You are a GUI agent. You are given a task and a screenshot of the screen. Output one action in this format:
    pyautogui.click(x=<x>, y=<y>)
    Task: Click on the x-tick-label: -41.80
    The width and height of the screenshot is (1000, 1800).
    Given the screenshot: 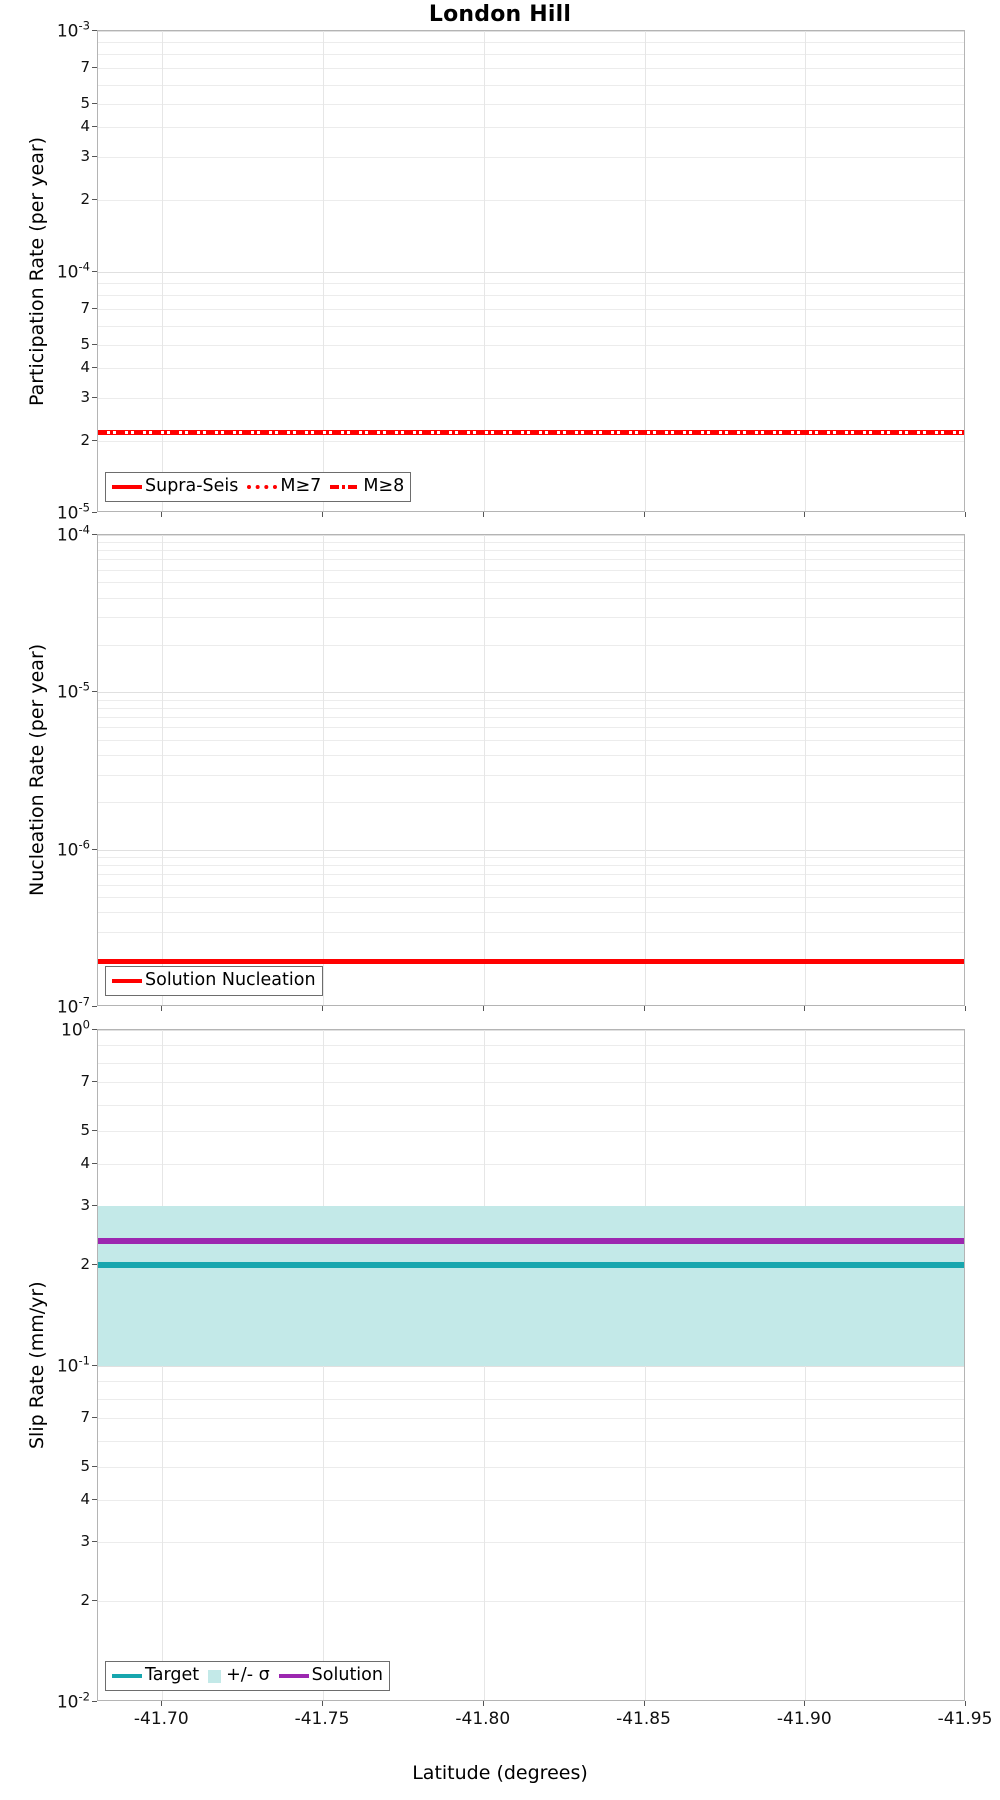 What is the action you would take?
    pyautogui.click(x=483, y=1719)
    